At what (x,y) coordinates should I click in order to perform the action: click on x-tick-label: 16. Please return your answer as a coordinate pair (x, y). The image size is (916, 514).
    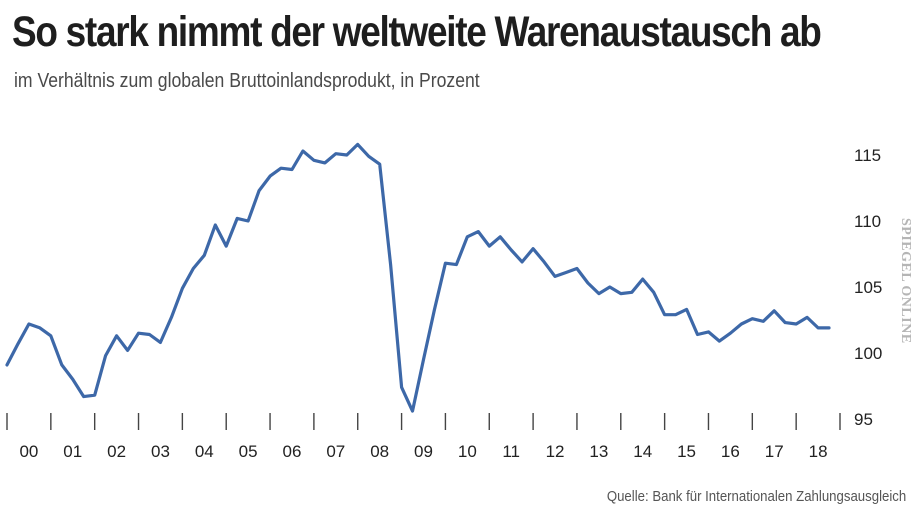
    Looking at the image, I should click on (730, 451).